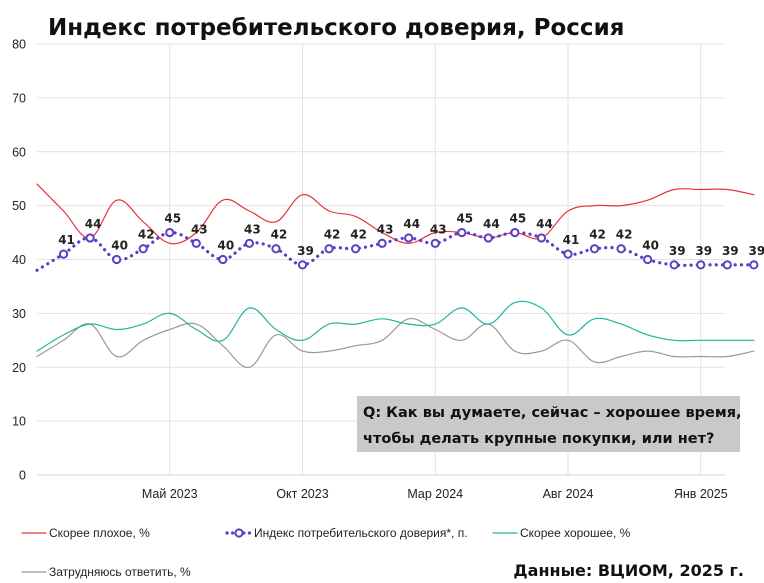  Describe the element at coordinates (538, 439) in the screenshot. I see `question-line-2: чтобы делать крупные покупки, или нет?` at that location.